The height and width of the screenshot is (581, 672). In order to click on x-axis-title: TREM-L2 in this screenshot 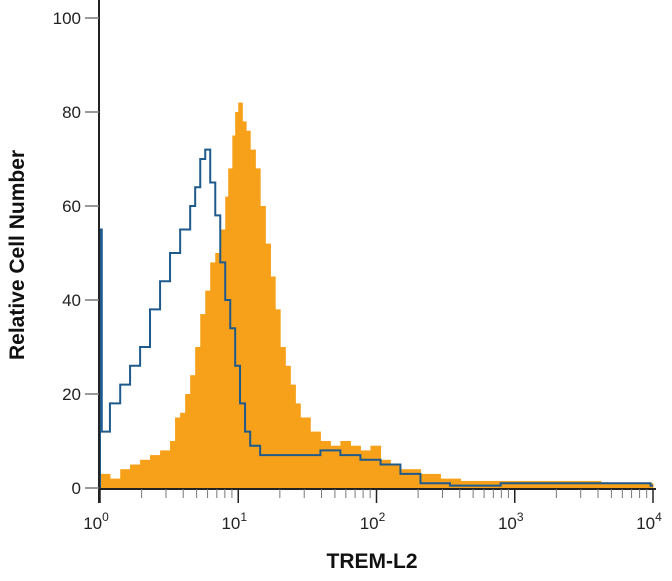, I will do `click(372, 561)`.